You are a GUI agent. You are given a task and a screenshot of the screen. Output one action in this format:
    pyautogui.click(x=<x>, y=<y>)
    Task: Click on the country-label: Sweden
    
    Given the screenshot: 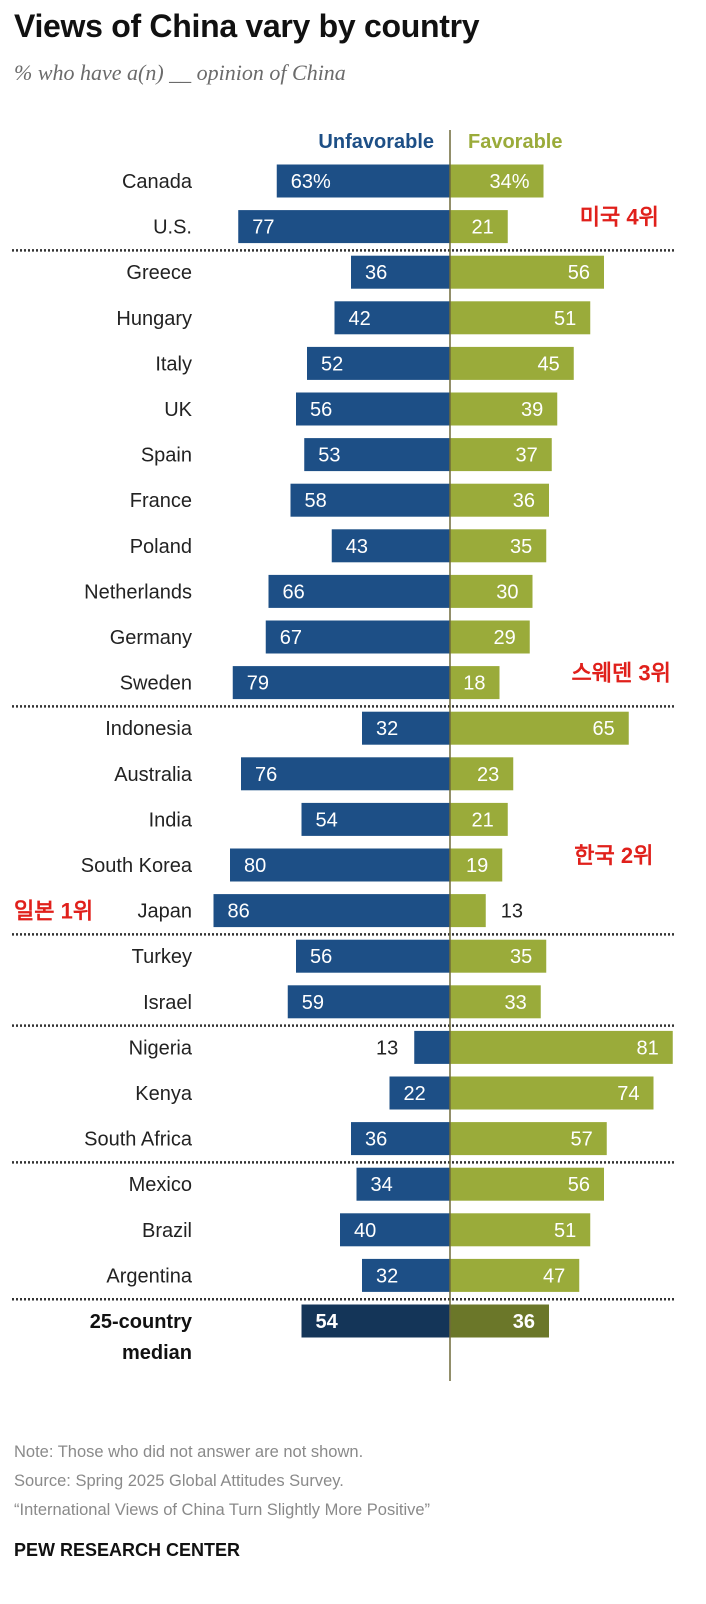 What is the action you would take?
    pyautogui.click(x=156, y=684)
    